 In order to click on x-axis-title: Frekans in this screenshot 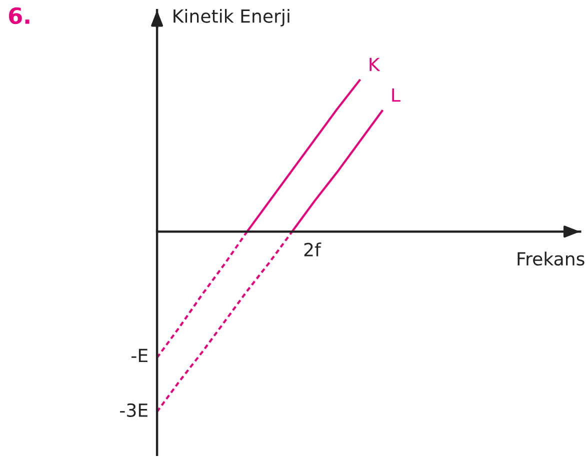, I will do `click(551, 259)`.